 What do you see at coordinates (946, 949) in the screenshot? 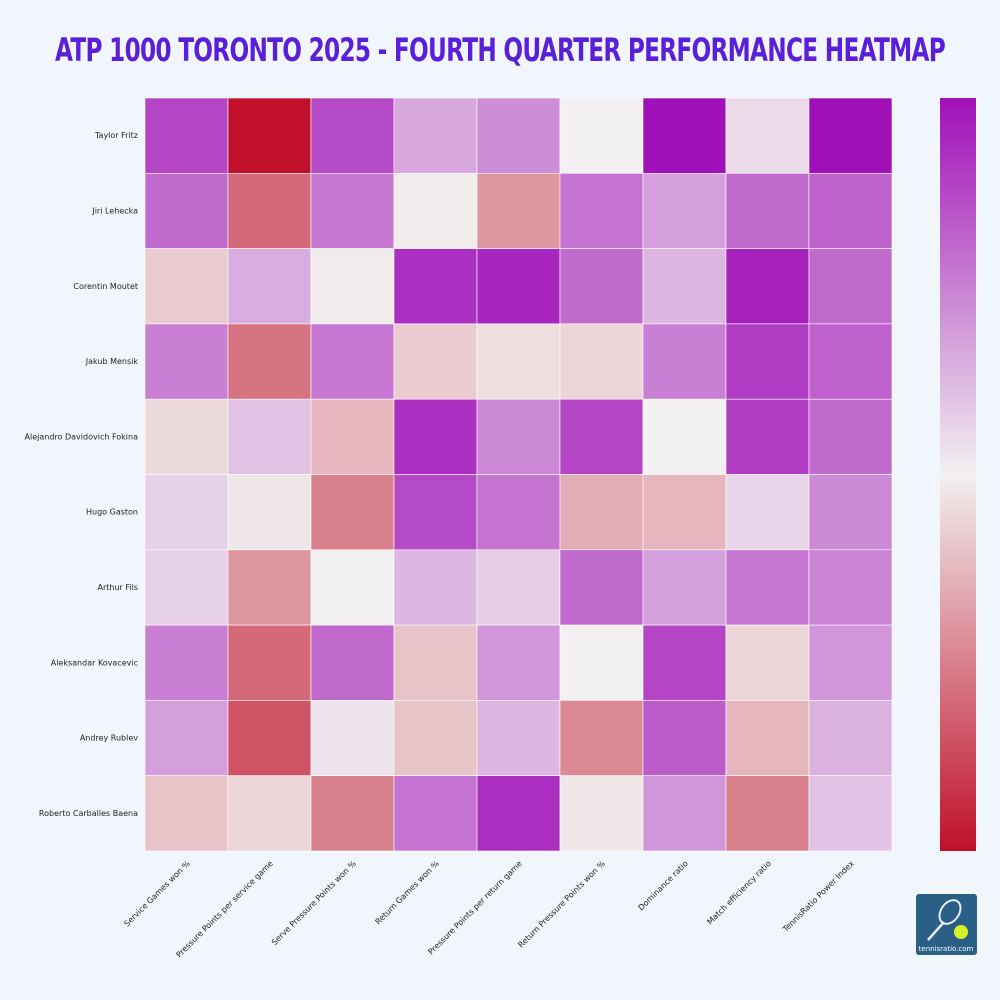
I see `watermark: tennisratio.com` at bounding box center [946, 949].